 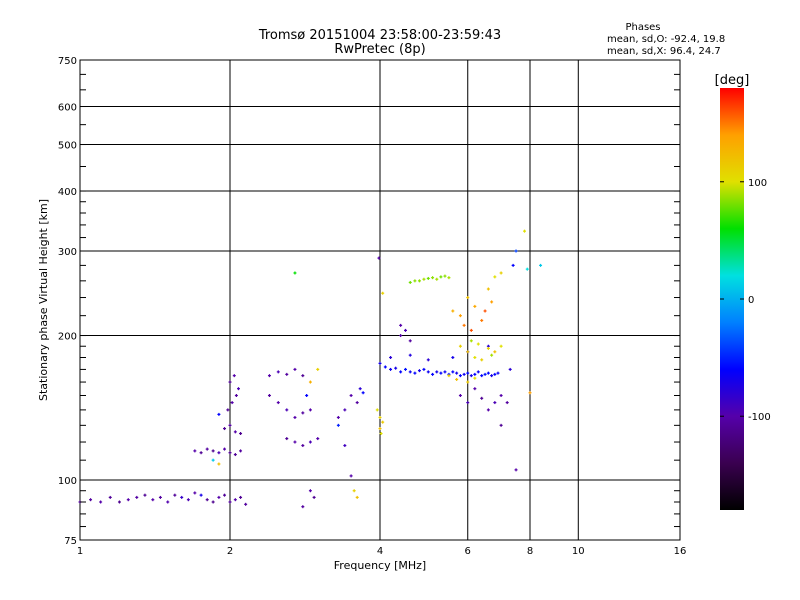 What do you see at coordinates (757, 183) in the screenshot?
I see `colorbar-tick-label: 100` at bounding box center [757, 183].